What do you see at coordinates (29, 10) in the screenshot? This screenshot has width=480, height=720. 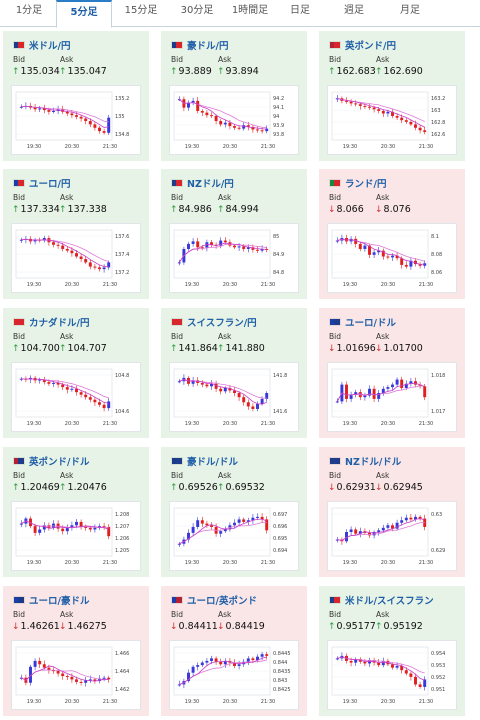 I see `tab-1min: 1分足` at bounding box center [29, 10].